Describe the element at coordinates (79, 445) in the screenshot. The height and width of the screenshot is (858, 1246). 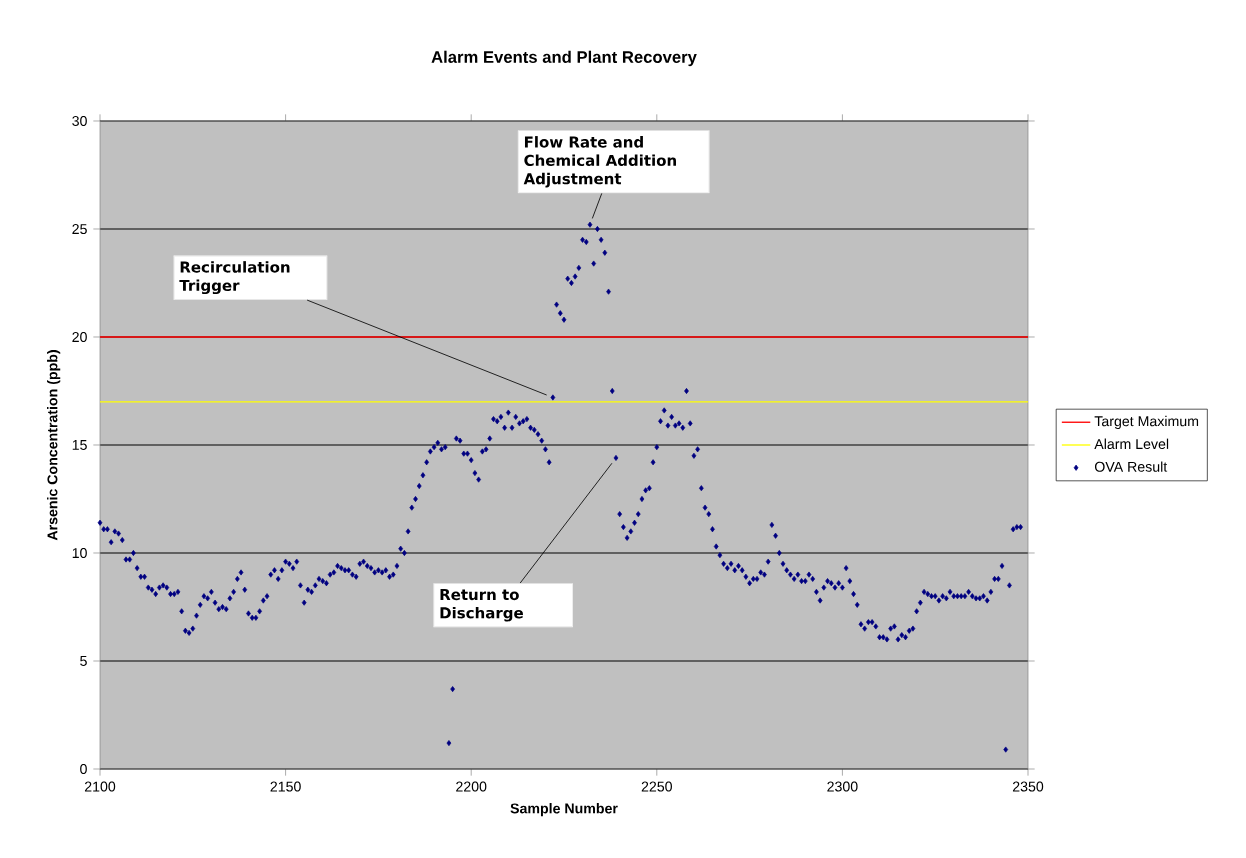
I see `y-tick-label: 15` at that location.